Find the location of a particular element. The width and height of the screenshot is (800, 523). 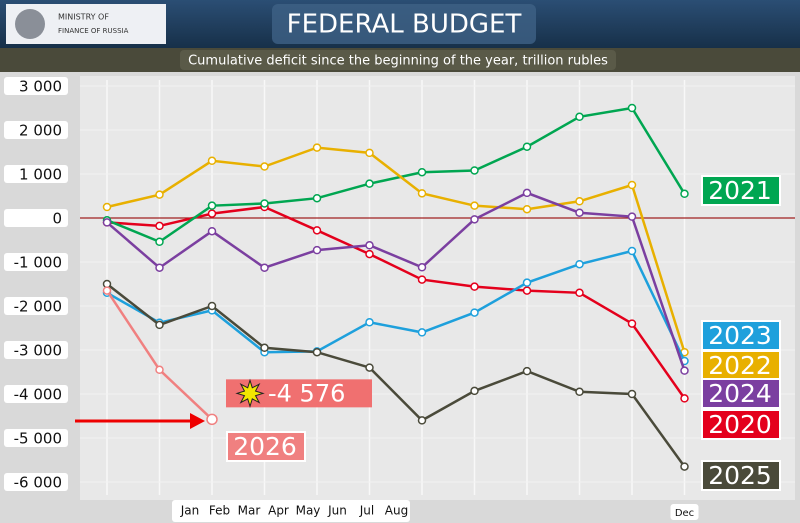

logo-text: MINISTRY OF is located at coordinates (83, 17).